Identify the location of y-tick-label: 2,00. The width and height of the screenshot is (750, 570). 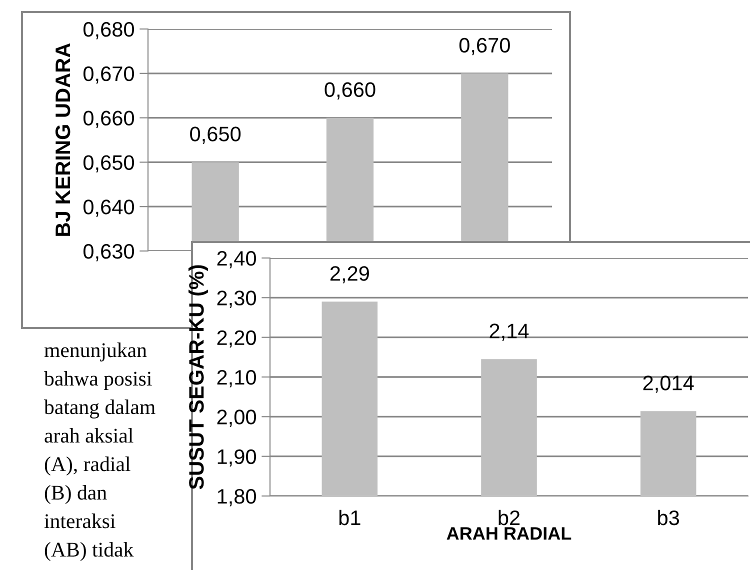
(236, 418).